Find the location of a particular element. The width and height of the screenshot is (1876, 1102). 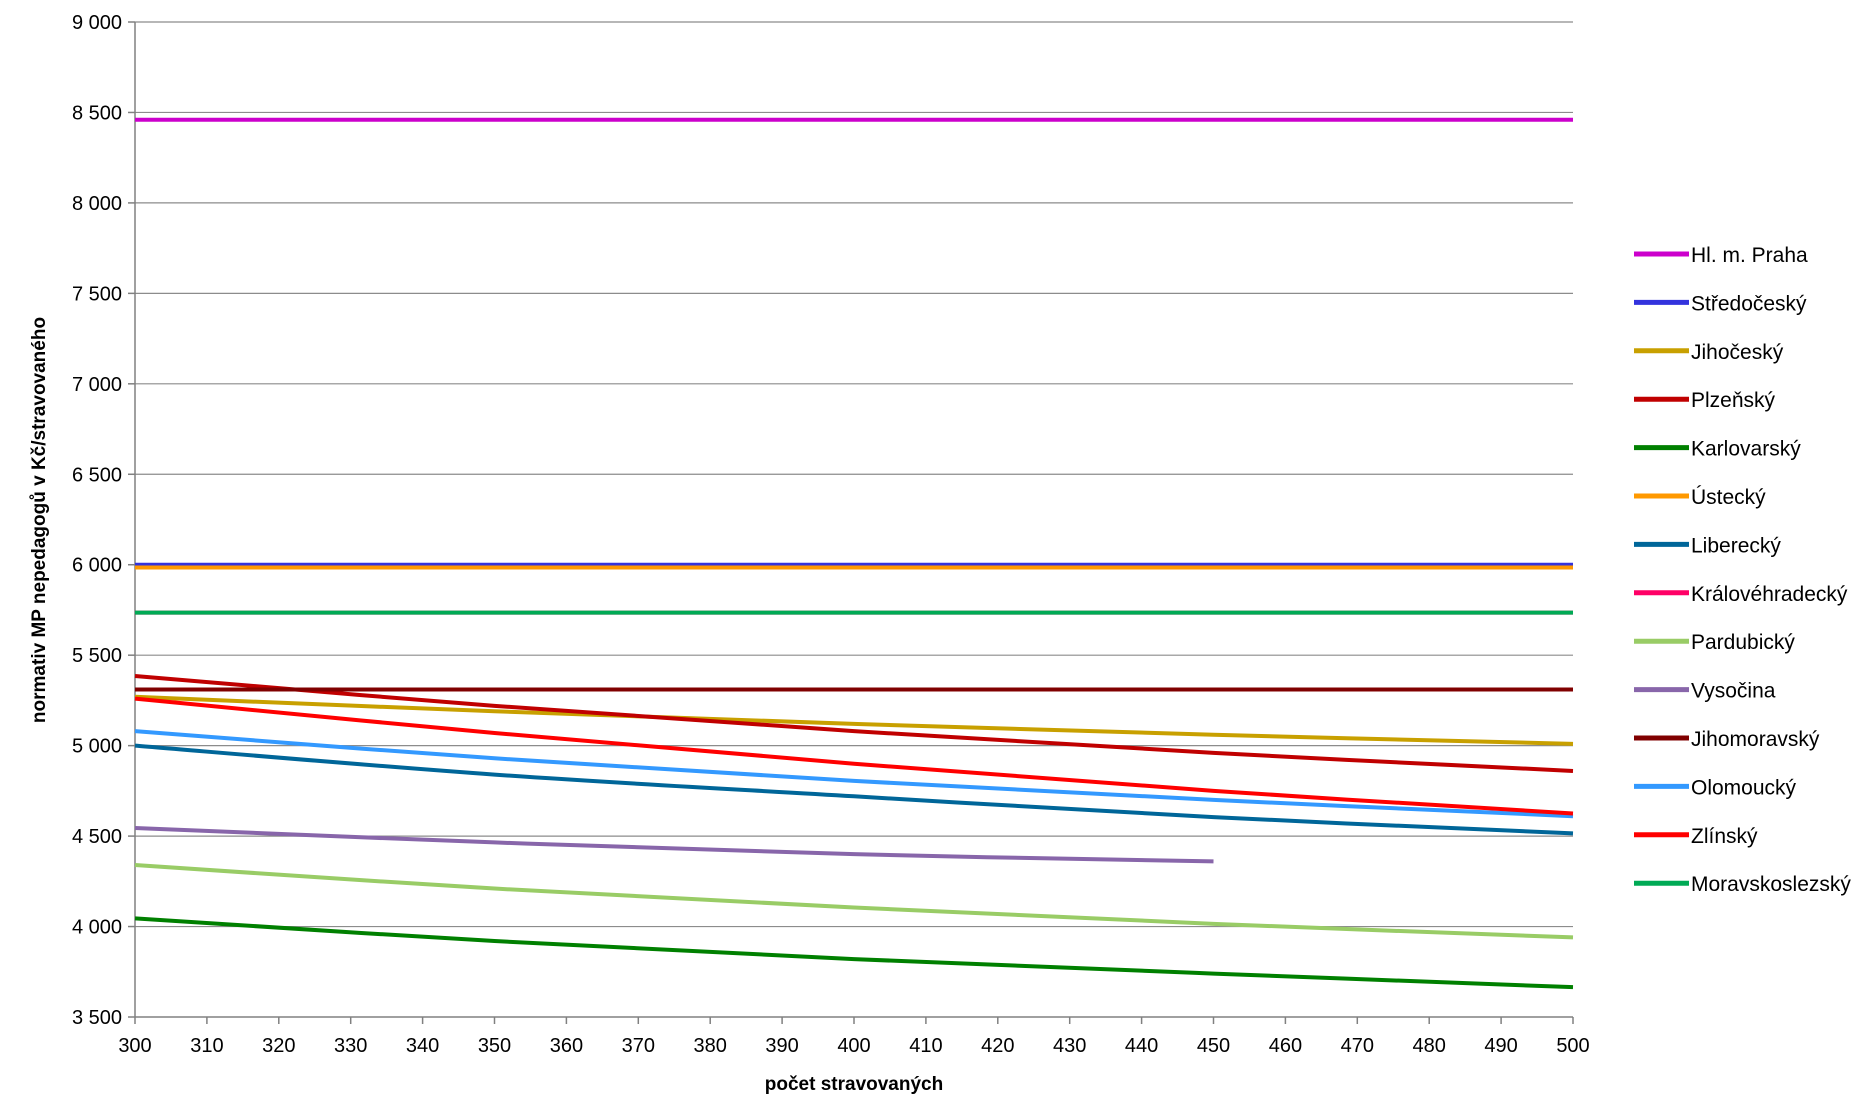

y-axis-title: normativ MP nepedagogů v Kč/stravovaného is located at coordinates (39, 520).